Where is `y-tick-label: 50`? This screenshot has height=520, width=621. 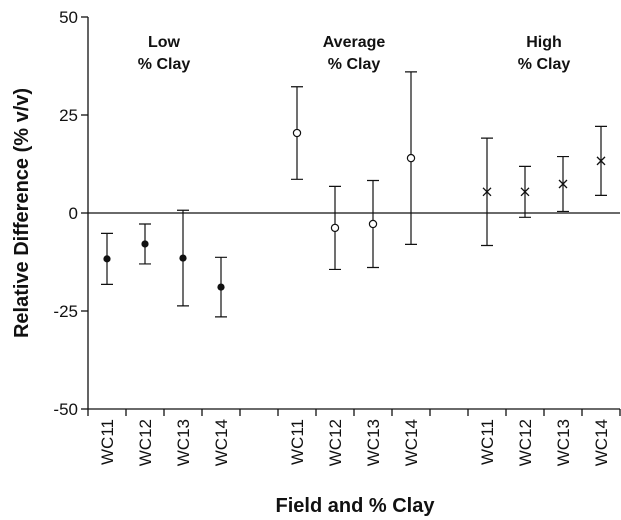 y-tick-label: 50 is located at coordinates (68, 17).